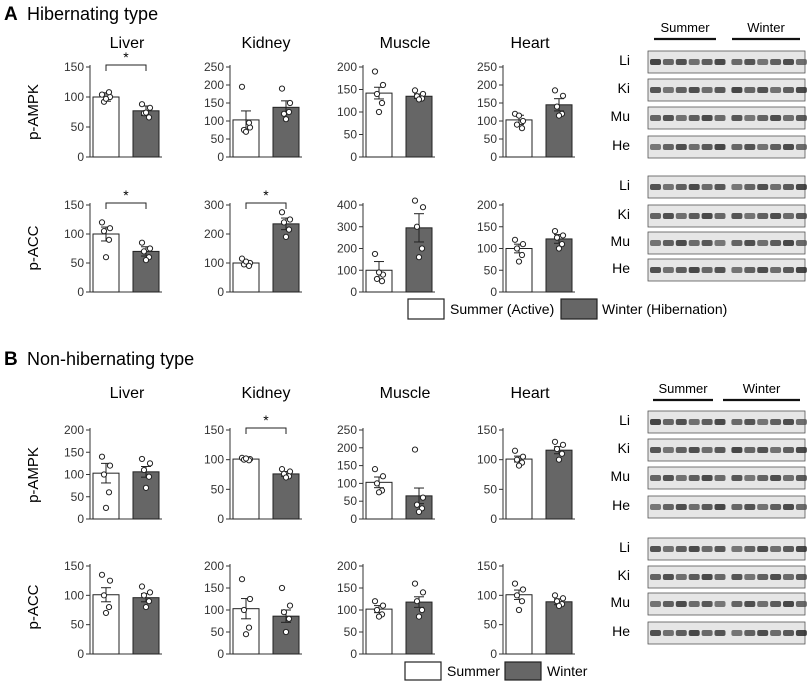 This screenshot has height=682, width=809. Describe the element at coordinates (347, 588) in the screenshot. I see `y-tick-label-b-p-acc-muscle-3: 150` at that location.